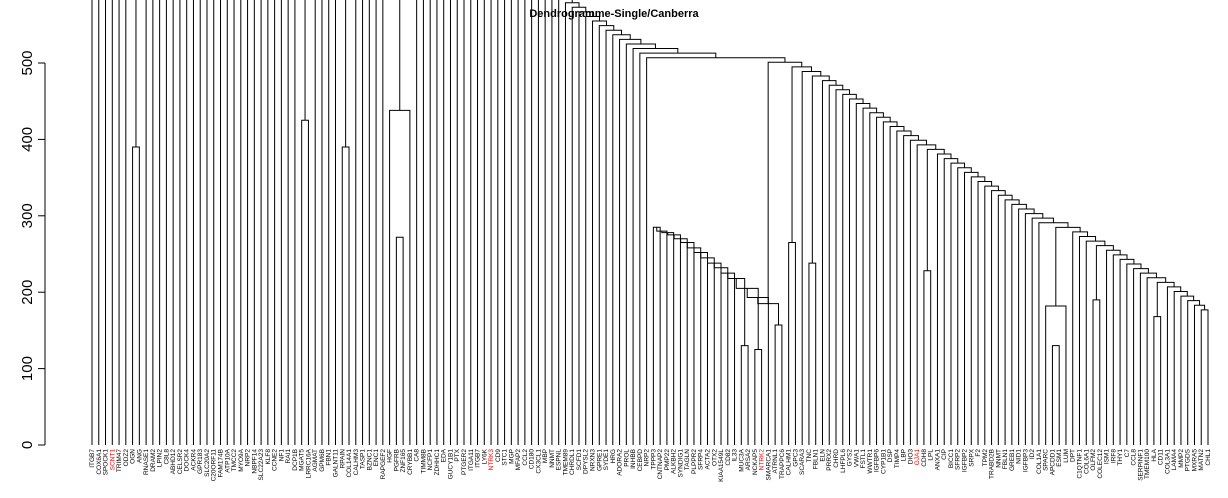 The width and height of the screenshot is (1228, 498). Describe the element at coordinates (1188, 459) in the screenshot. I see `leaf-label: PTGDS` at that location.